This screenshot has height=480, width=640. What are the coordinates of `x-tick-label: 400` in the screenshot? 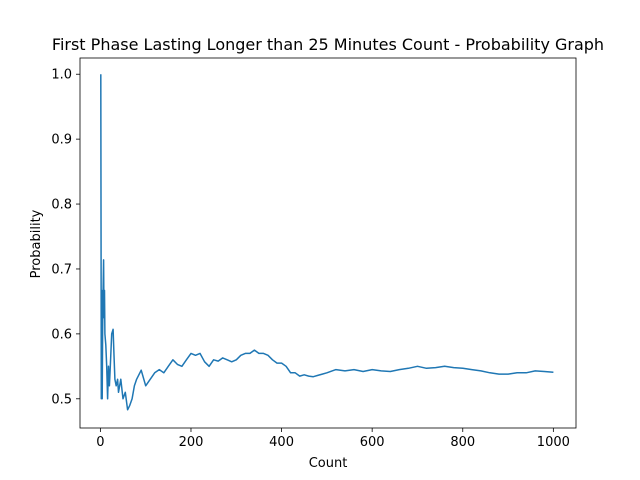 It's located at (281, 442).